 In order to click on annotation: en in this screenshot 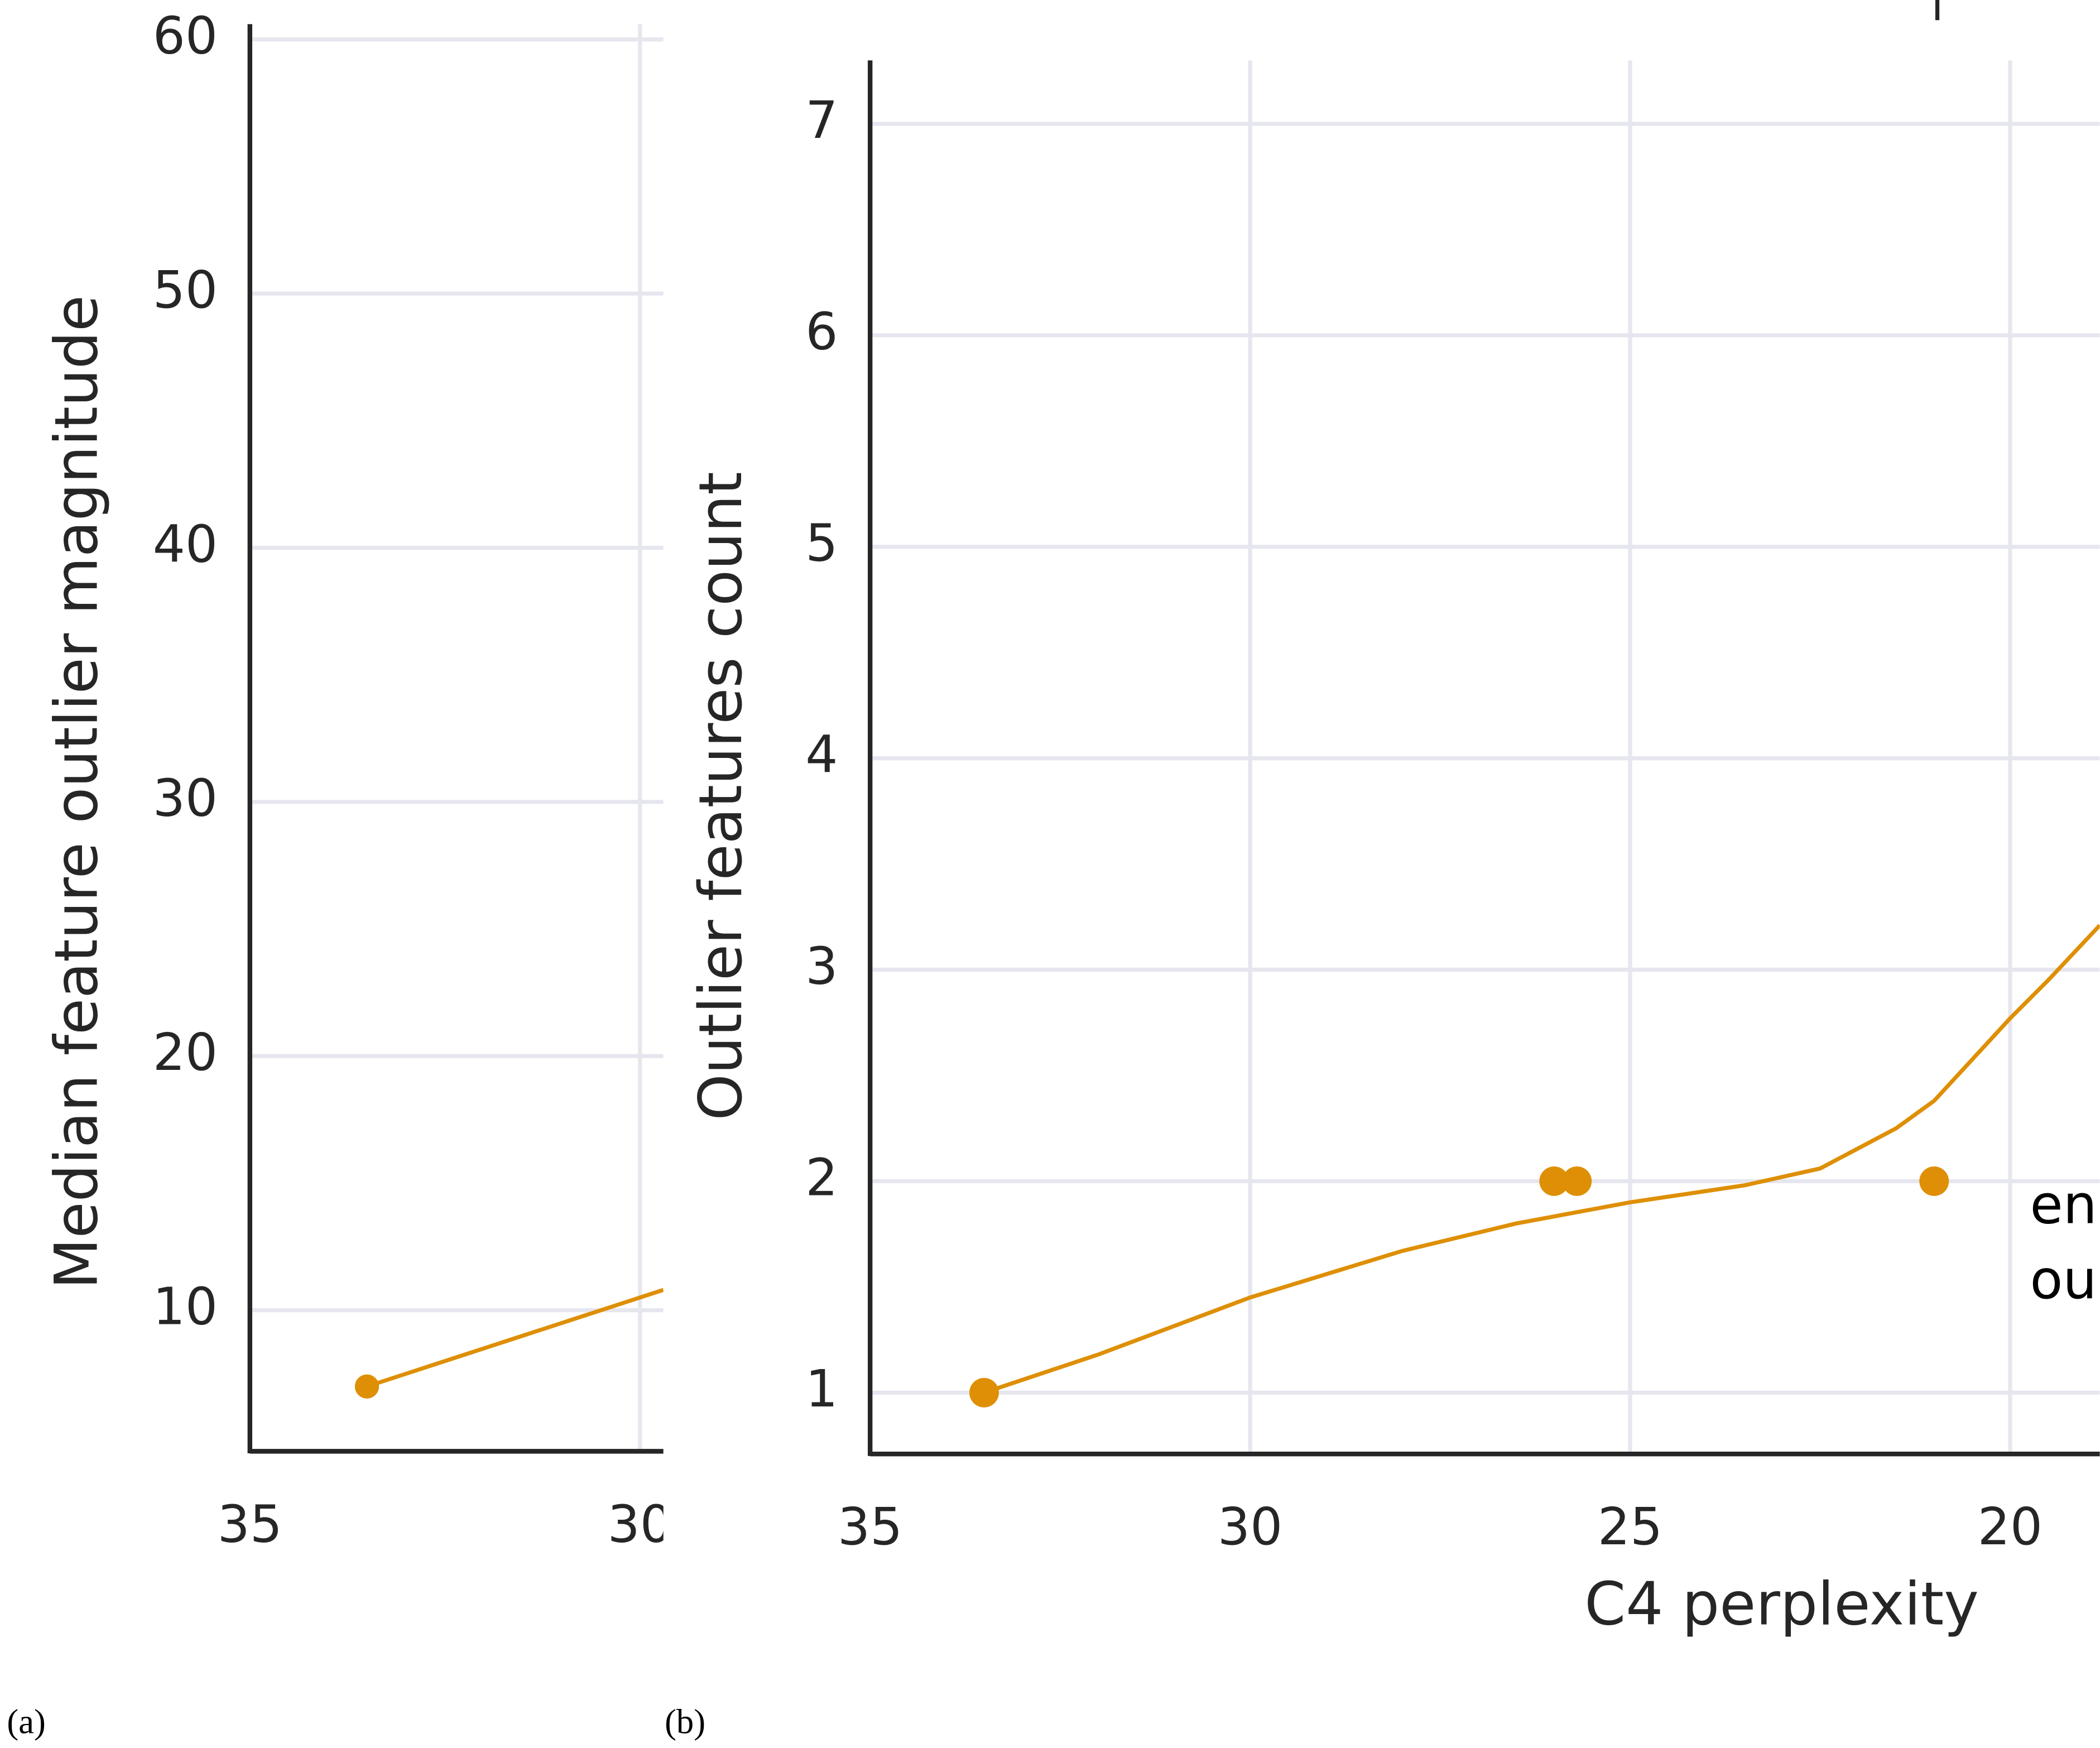, I will do `click(2063, 1204)`.